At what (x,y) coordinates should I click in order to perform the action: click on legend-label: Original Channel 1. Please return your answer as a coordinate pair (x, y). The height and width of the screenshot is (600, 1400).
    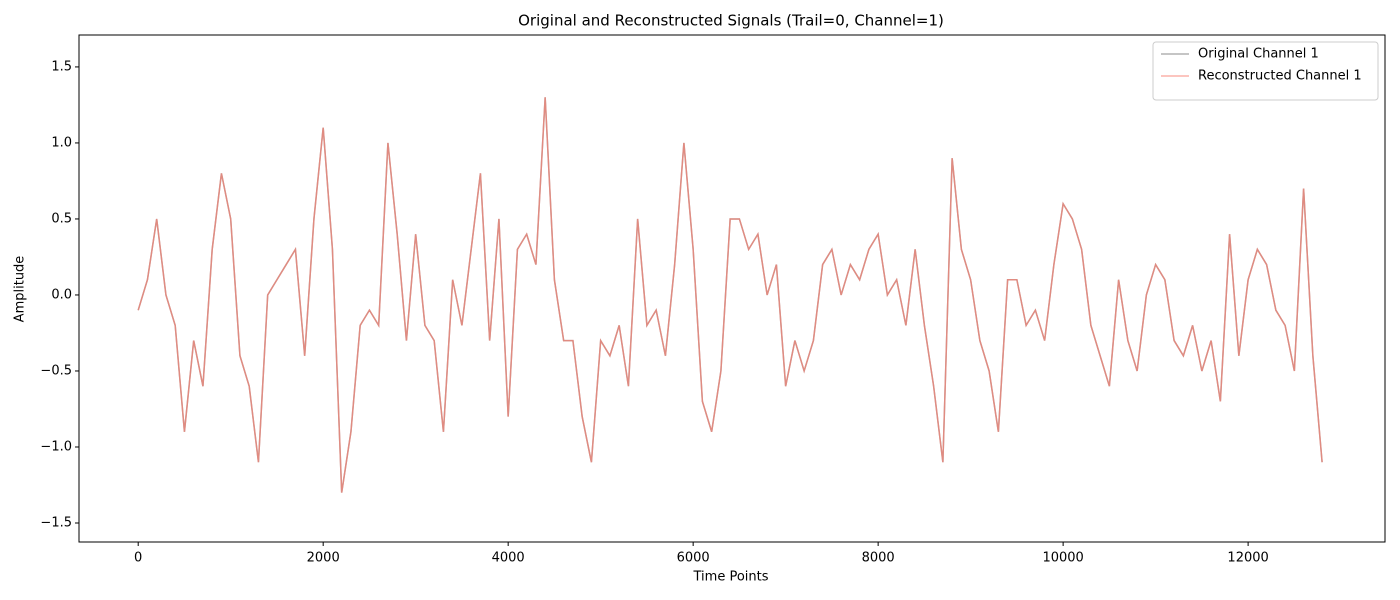
    Looking at the image, I should click on (1258, 54).